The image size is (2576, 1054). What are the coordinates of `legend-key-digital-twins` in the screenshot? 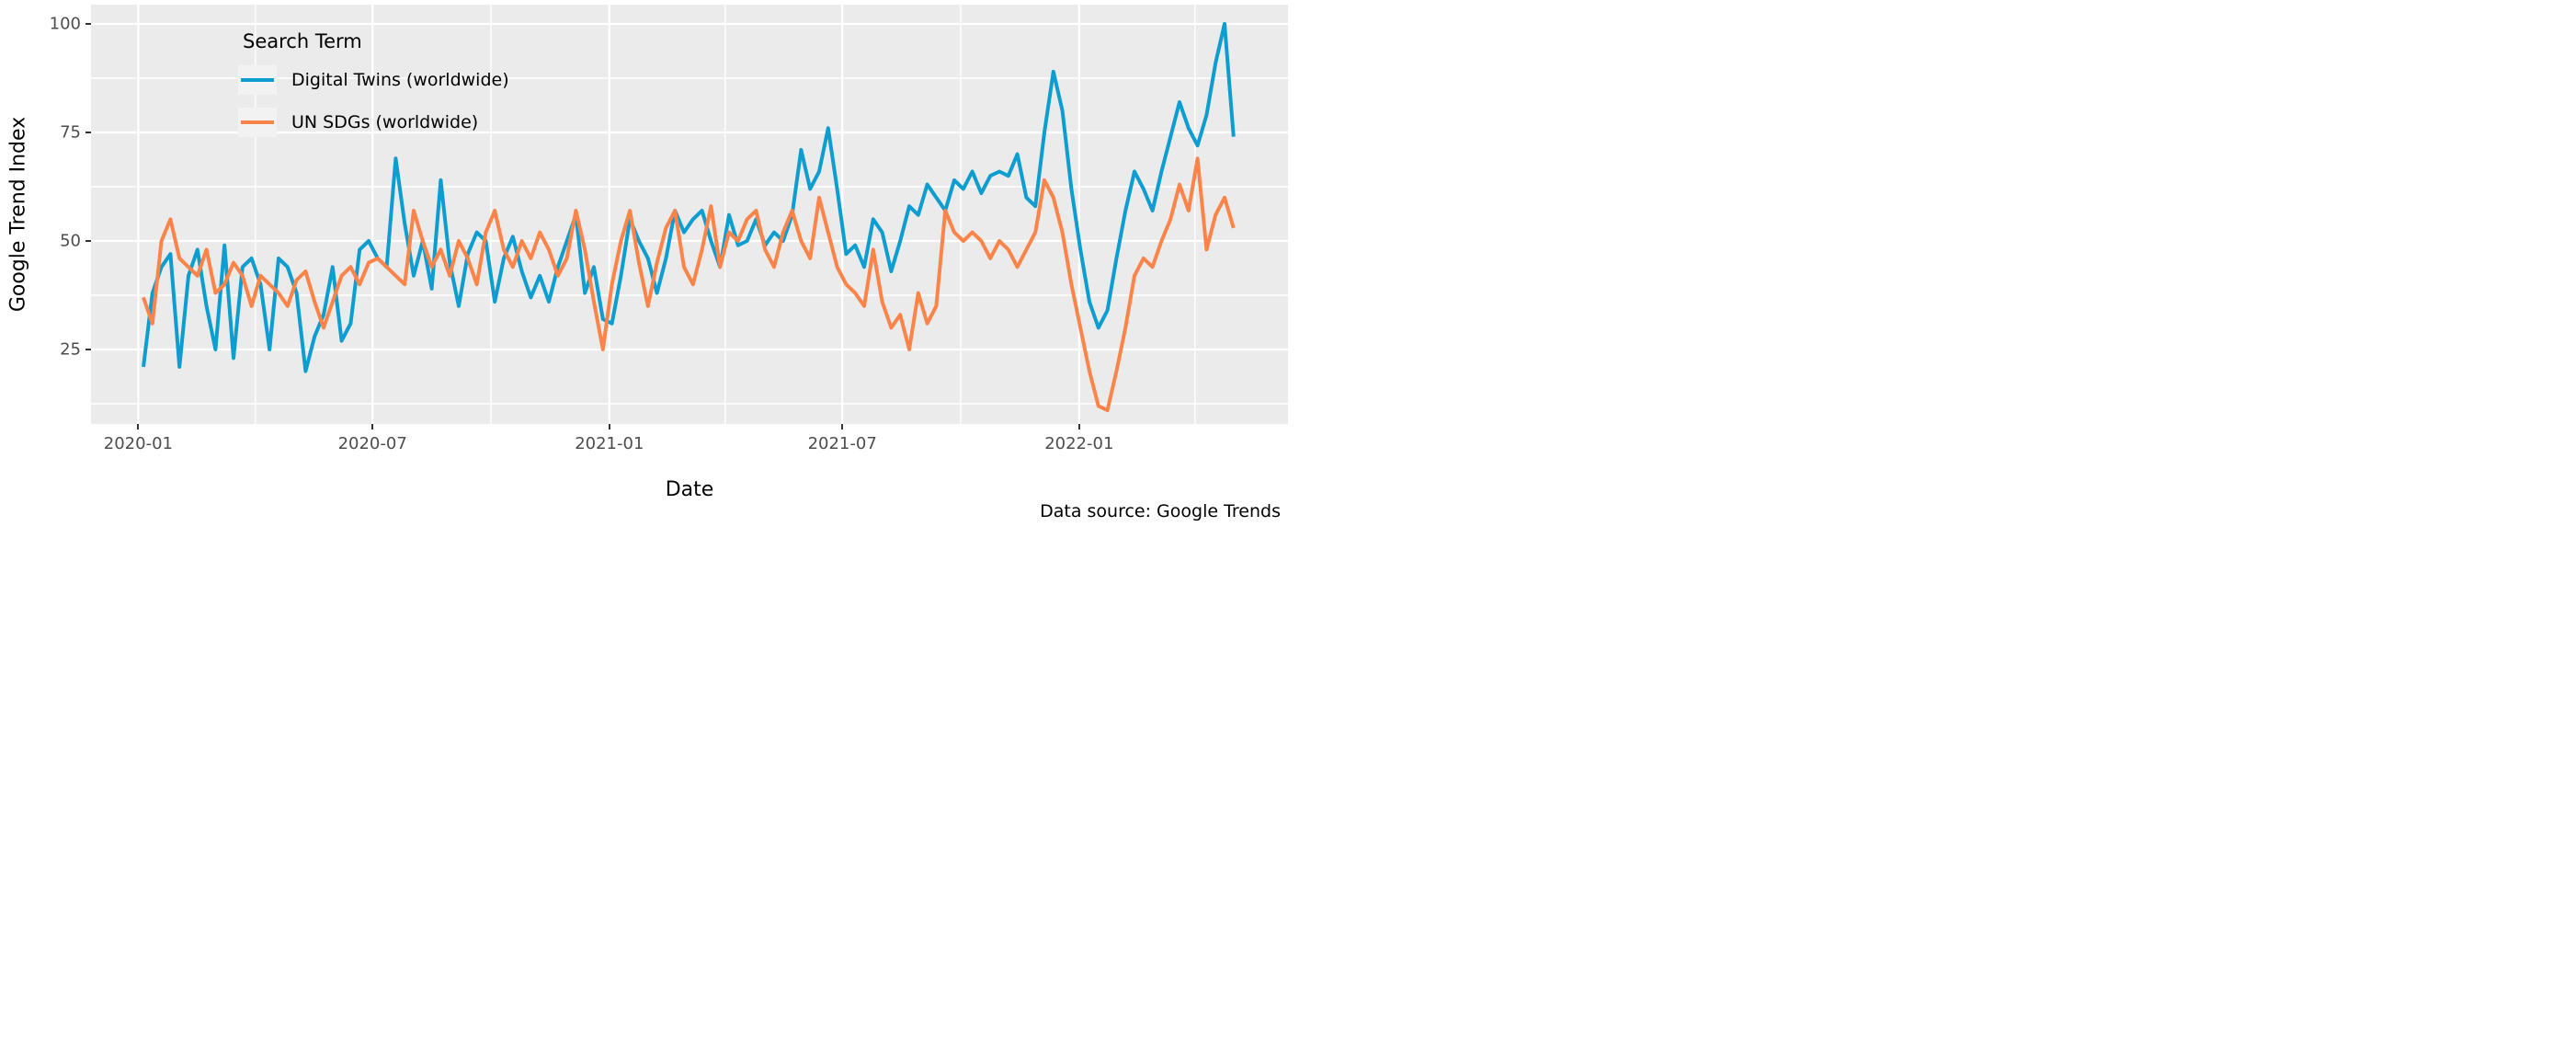 It's located at (257, 80).